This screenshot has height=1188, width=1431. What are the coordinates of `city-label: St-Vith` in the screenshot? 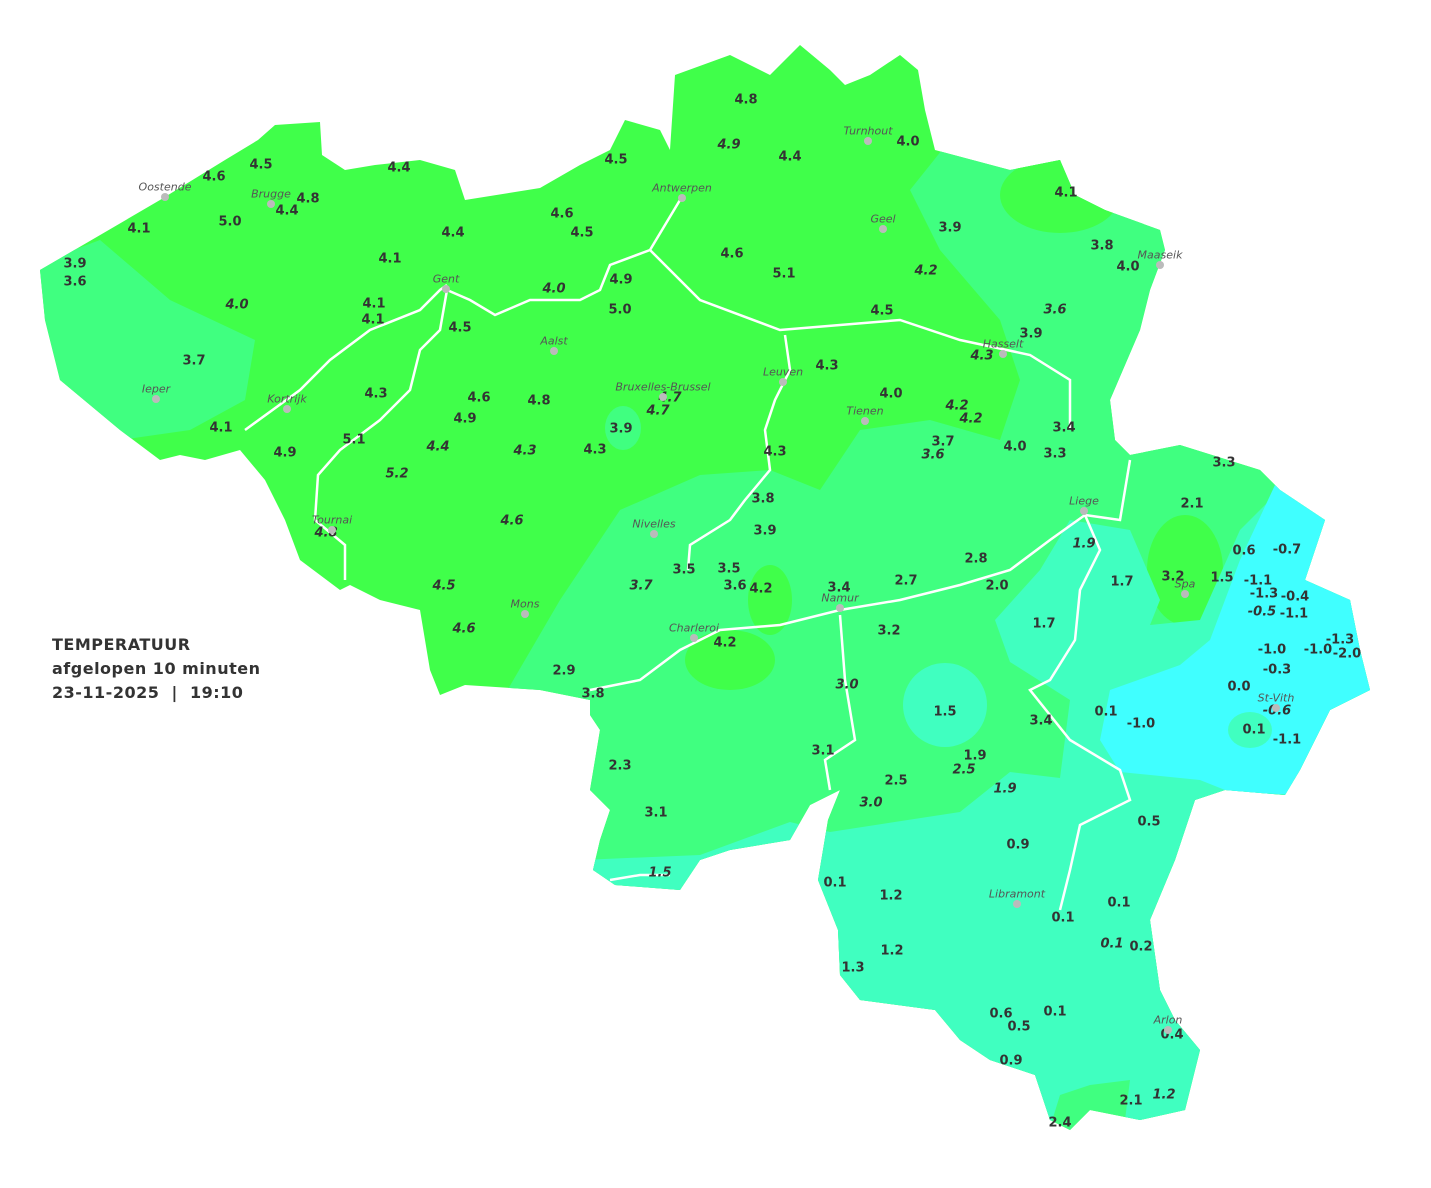 It's located at (1276, 698).